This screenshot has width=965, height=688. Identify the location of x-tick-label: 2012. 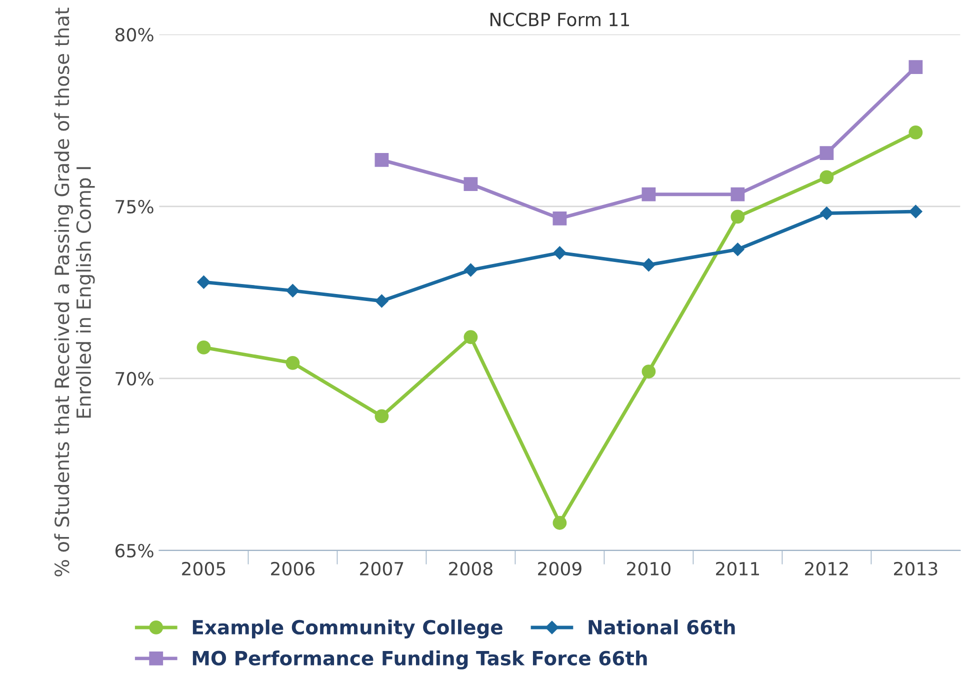
(826, 569).